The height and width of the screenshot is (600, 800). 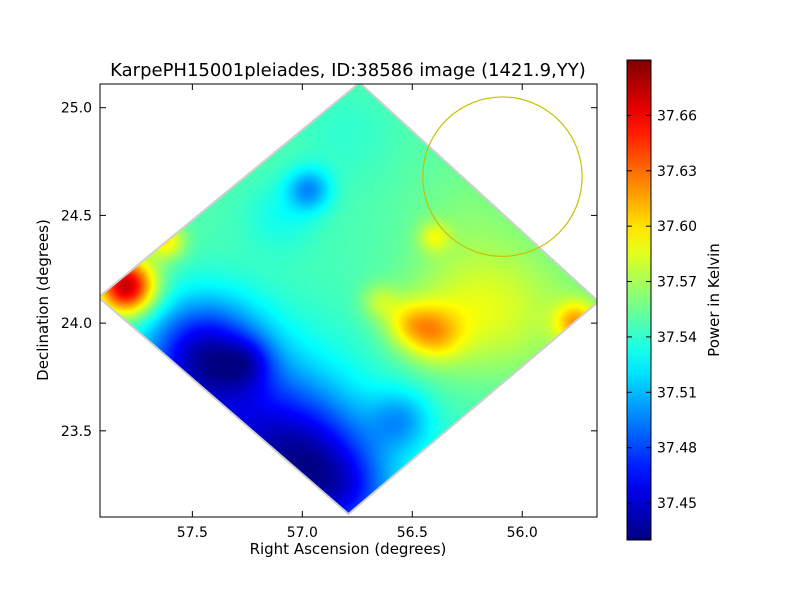 What do you see at coordinates (714, 300) in the screenshot?
I see `colorbar-label: Power in Kelvin` at bounding box center [714, 300].